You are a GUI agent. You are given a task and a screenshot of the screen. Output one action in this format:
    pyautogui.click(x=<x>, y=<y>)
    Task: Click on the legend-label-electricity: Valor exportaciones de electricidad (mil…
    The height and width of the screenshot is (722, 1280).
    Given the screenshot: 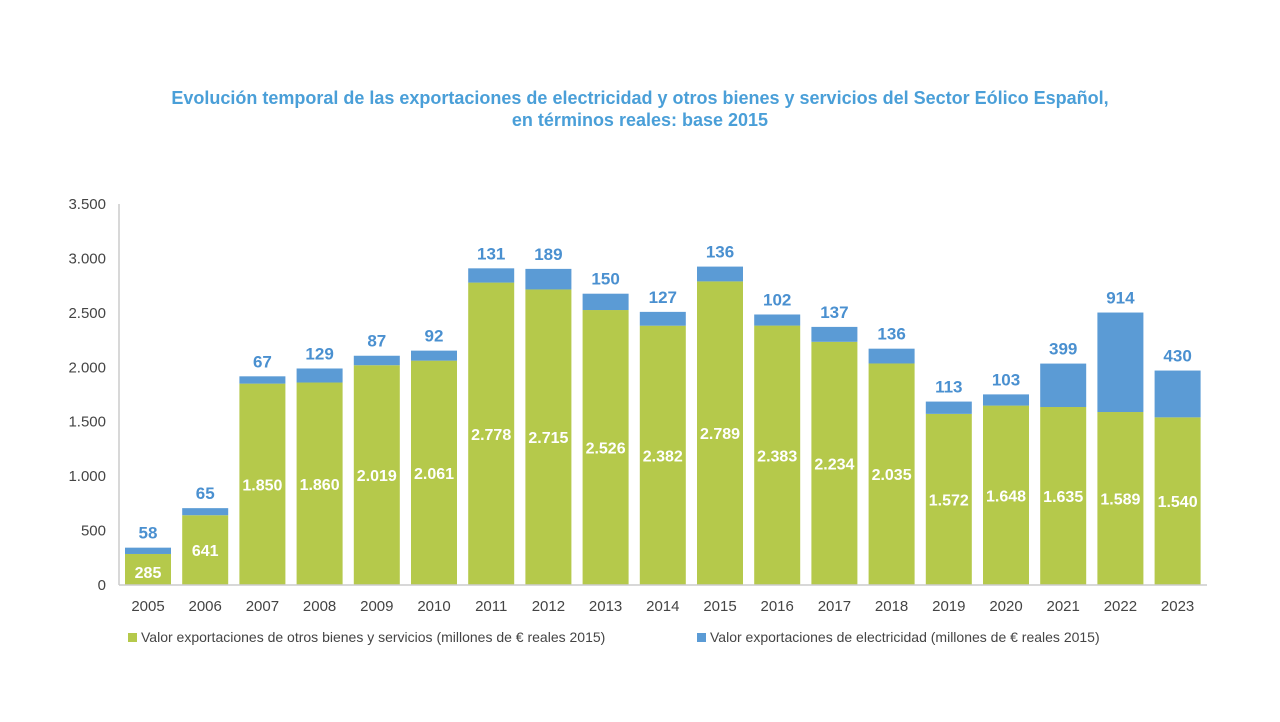 What is the action you would take?
    pyautogui.click(x=905, y=637)
    